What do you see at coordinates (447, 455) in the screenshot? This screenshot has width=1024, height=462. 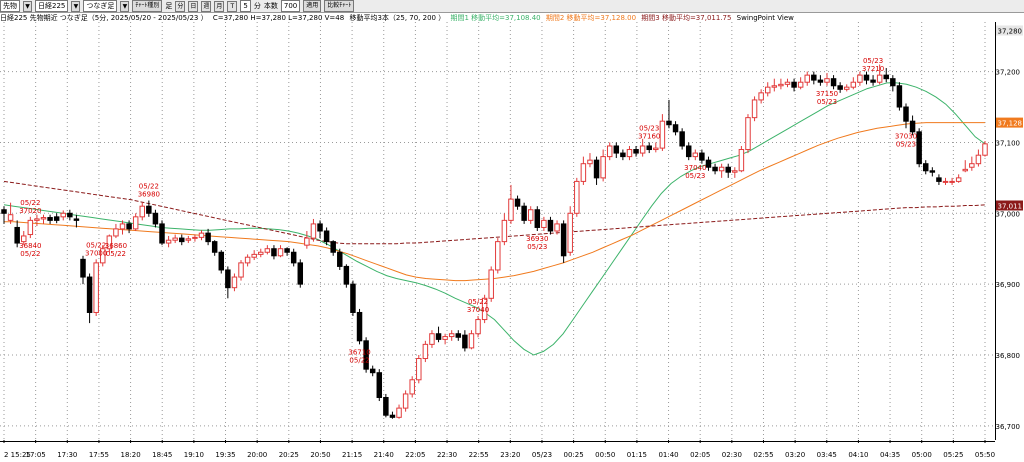 I see `x-tick-label: 22:30` at bounding box center [447, 455].